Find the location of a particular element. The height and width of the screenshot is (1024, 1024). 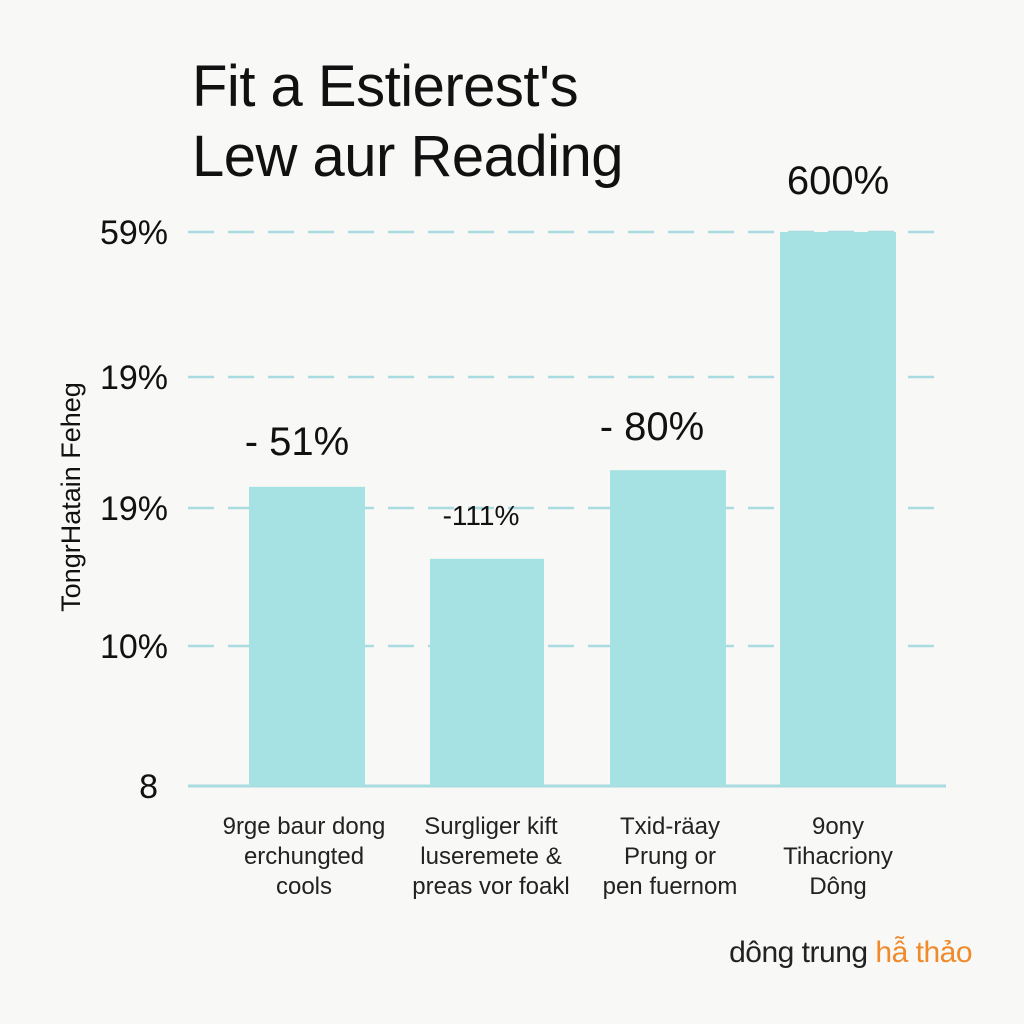

x-tick-label-line: Tihacriony is located at coordinates (838, 856).